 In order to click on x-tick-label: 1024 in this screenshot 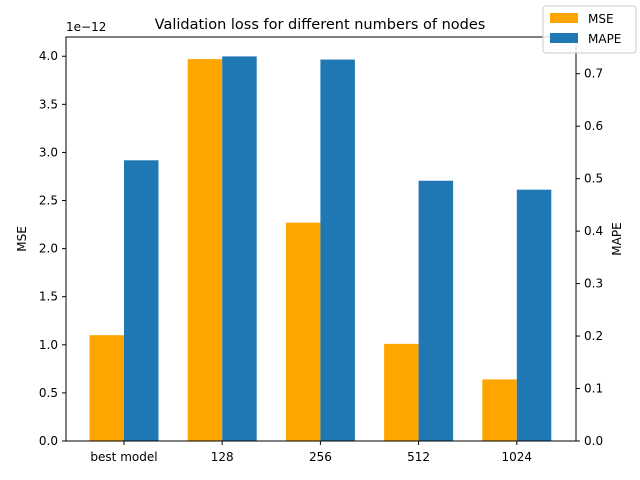, I will do `click(517, 457)`.